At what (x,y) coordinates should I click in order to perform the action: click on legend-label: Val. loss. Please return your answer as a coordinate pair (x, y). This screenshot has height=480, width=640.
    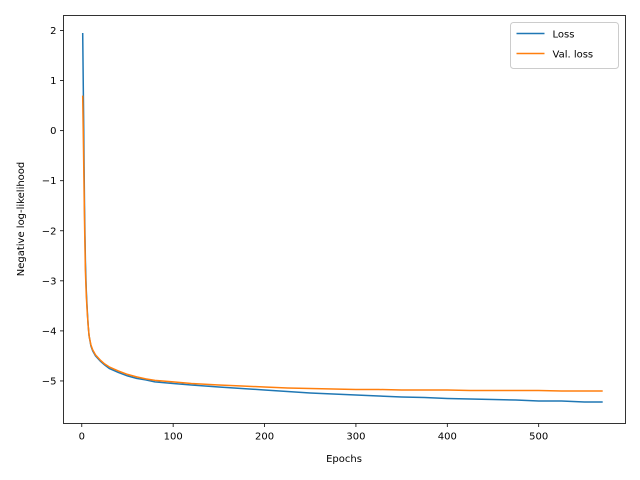
    Looking at the image, I should click on (573, 55).